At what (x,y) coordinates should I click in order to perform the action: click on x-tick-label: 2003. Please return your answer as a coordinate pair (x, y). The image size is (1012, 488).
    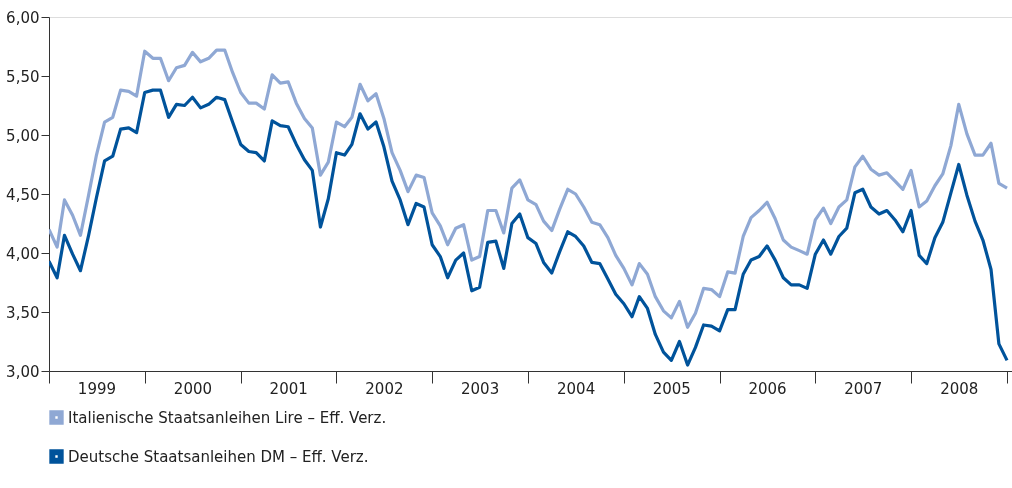
    Looking at the image, I should click on (480, 388).